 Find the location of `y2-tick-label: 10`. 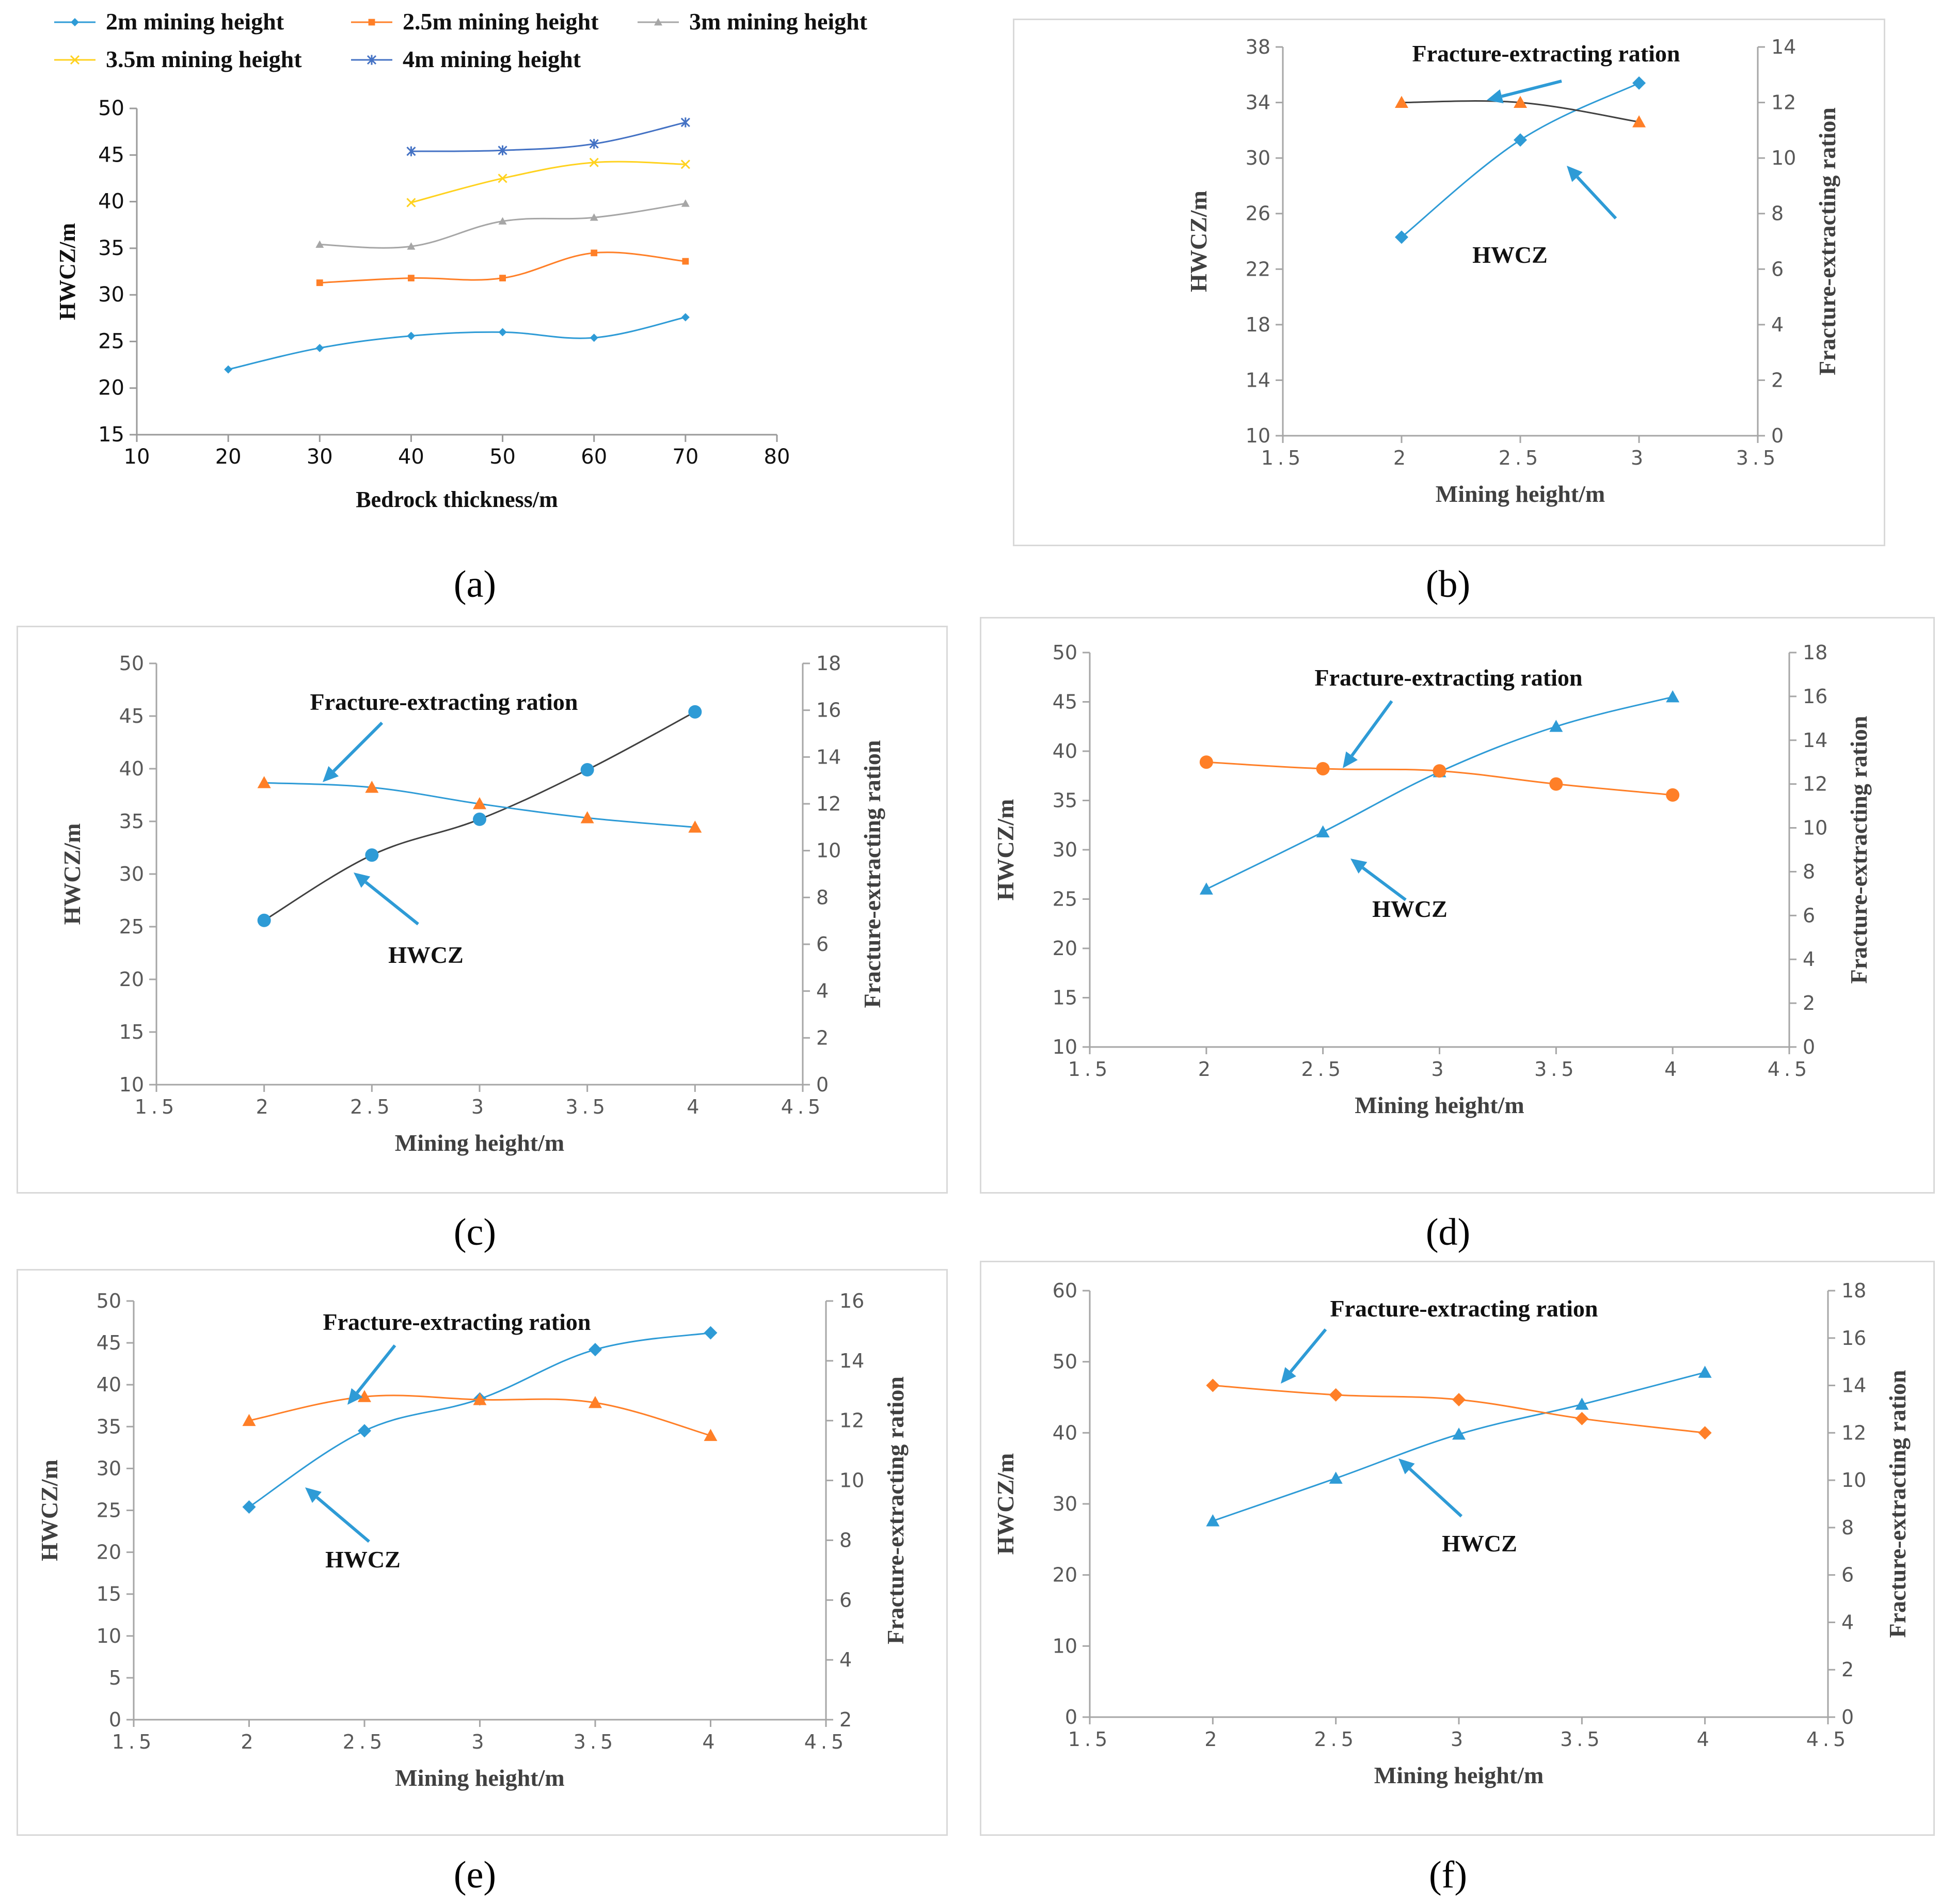

y2-tick-label: 10 is located at coordinates (1853, 1481).